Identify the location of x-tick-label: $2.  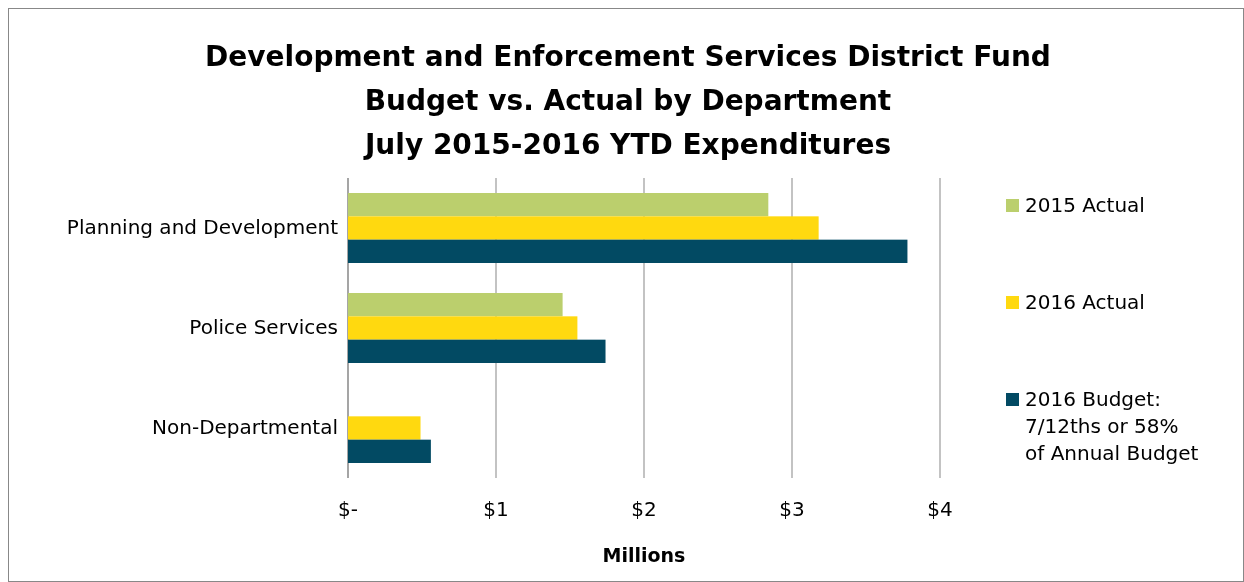
(644, 509).